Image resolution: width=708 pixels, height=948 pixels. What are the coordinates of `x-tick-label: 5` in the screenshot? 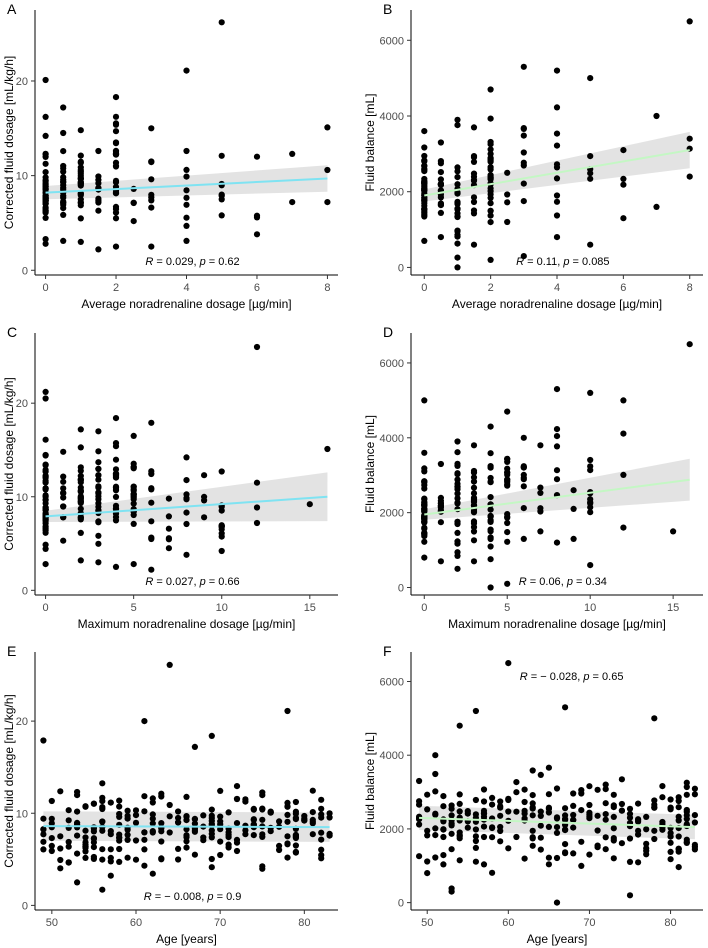 It's located at (507, 608).